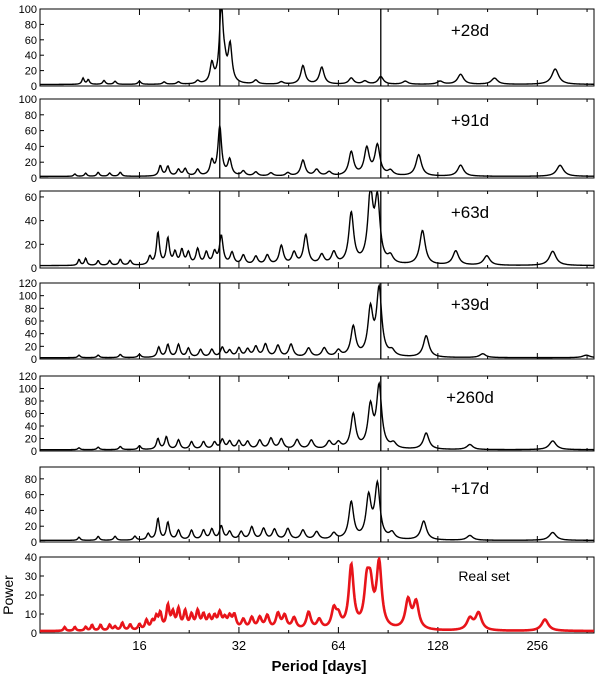  I want to click on panel-label: +91d, so click(470, 120).